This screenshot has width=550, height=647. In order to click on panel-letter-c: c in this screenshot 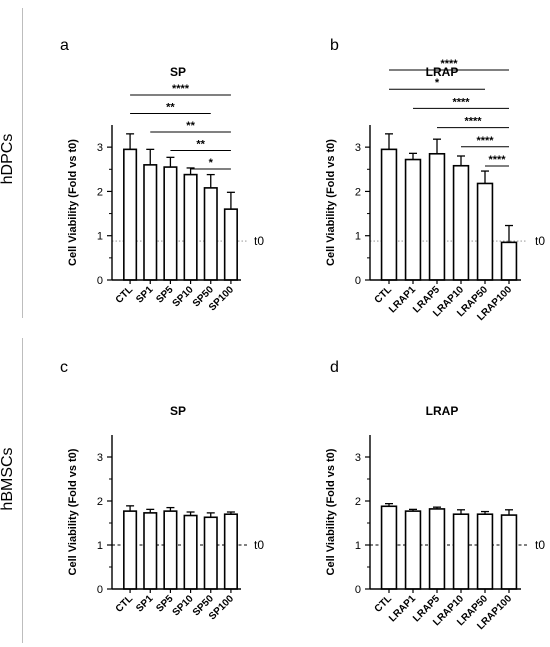, I will do `click(64, 367)`.